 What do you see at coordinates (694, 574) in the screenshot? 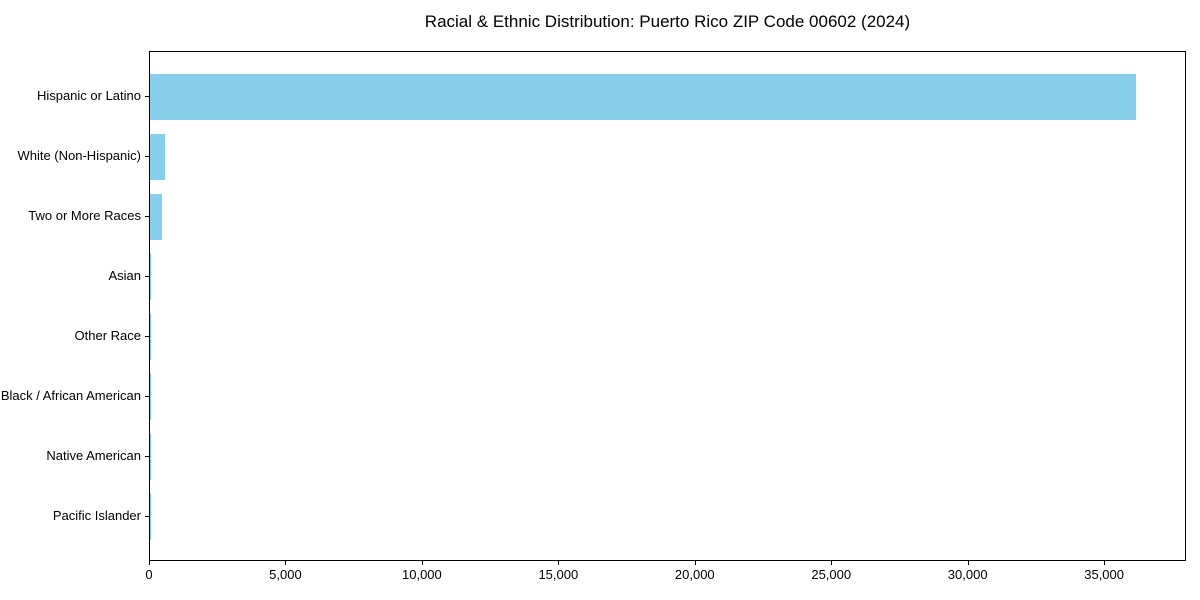
I see `x-tick-label: 20,000` at bounding box center [694, 574].